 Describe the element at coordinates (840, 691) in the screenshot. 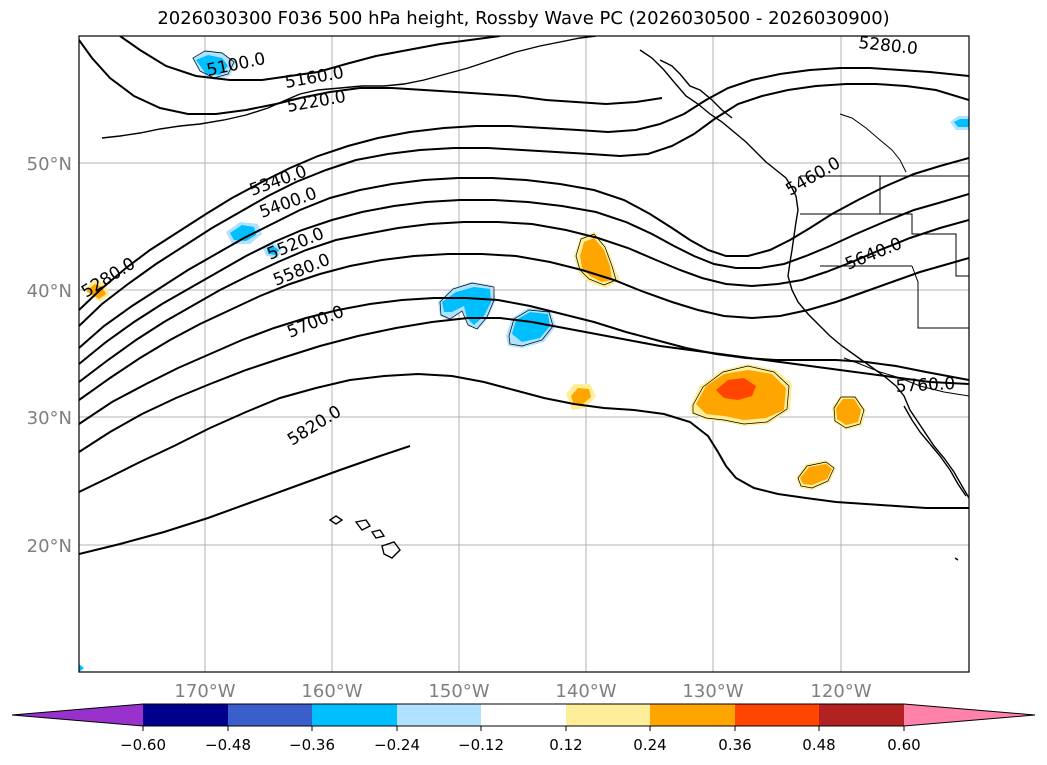

I see `lon-label-120w: 120°W` at that location.